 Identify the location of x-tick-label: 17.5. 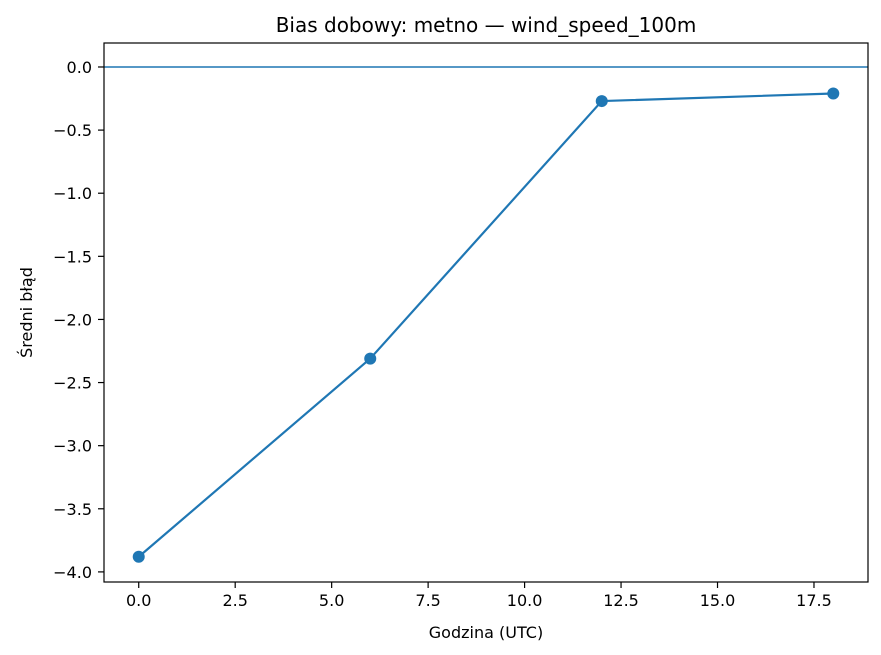
(814, 600).